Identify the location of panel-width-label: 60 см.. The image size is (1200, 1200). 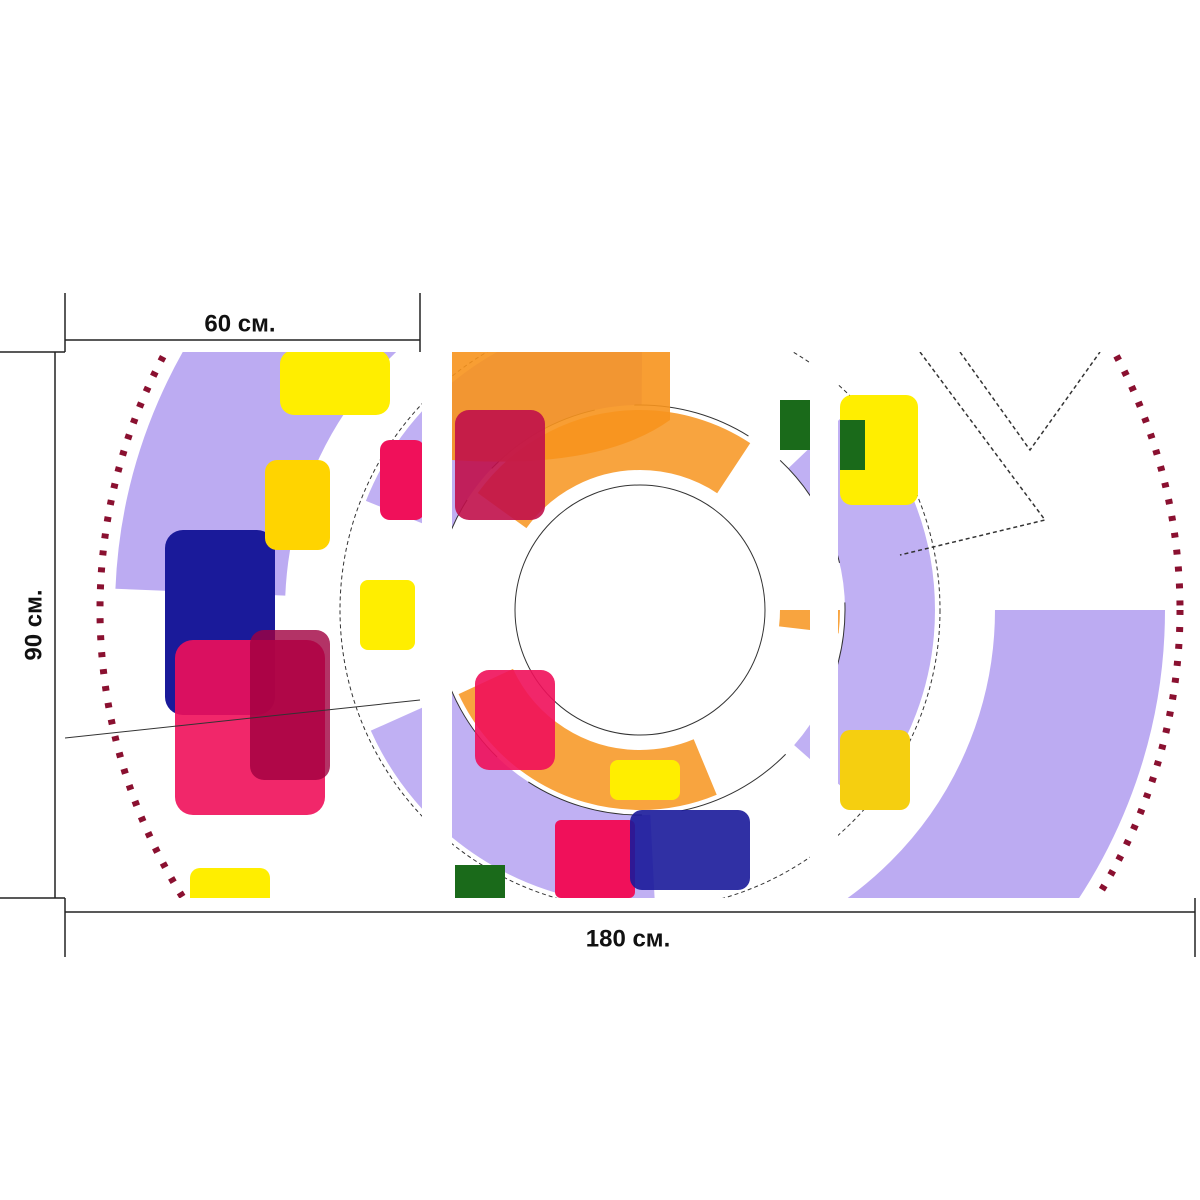
(239, 323).